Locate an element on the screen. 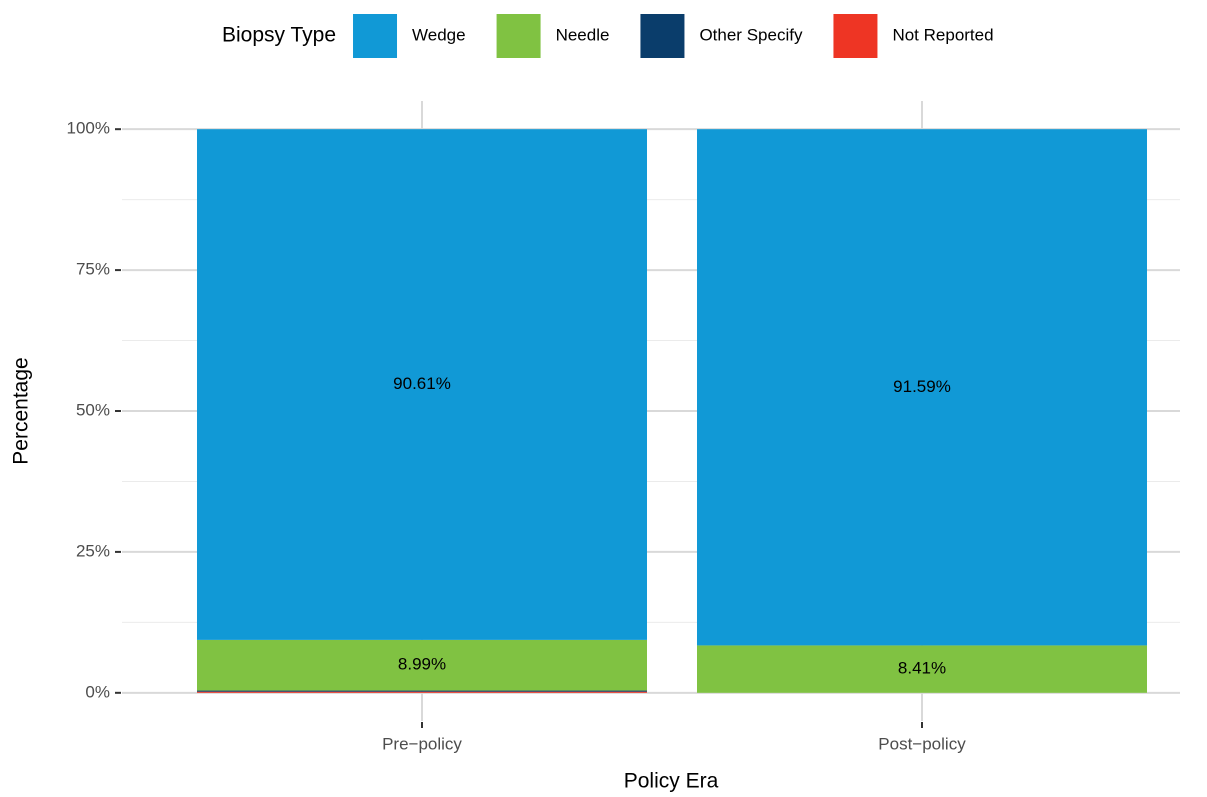 The image size is (1207, 797). y-tick-label: 25% is located at coordinates (93, 550).